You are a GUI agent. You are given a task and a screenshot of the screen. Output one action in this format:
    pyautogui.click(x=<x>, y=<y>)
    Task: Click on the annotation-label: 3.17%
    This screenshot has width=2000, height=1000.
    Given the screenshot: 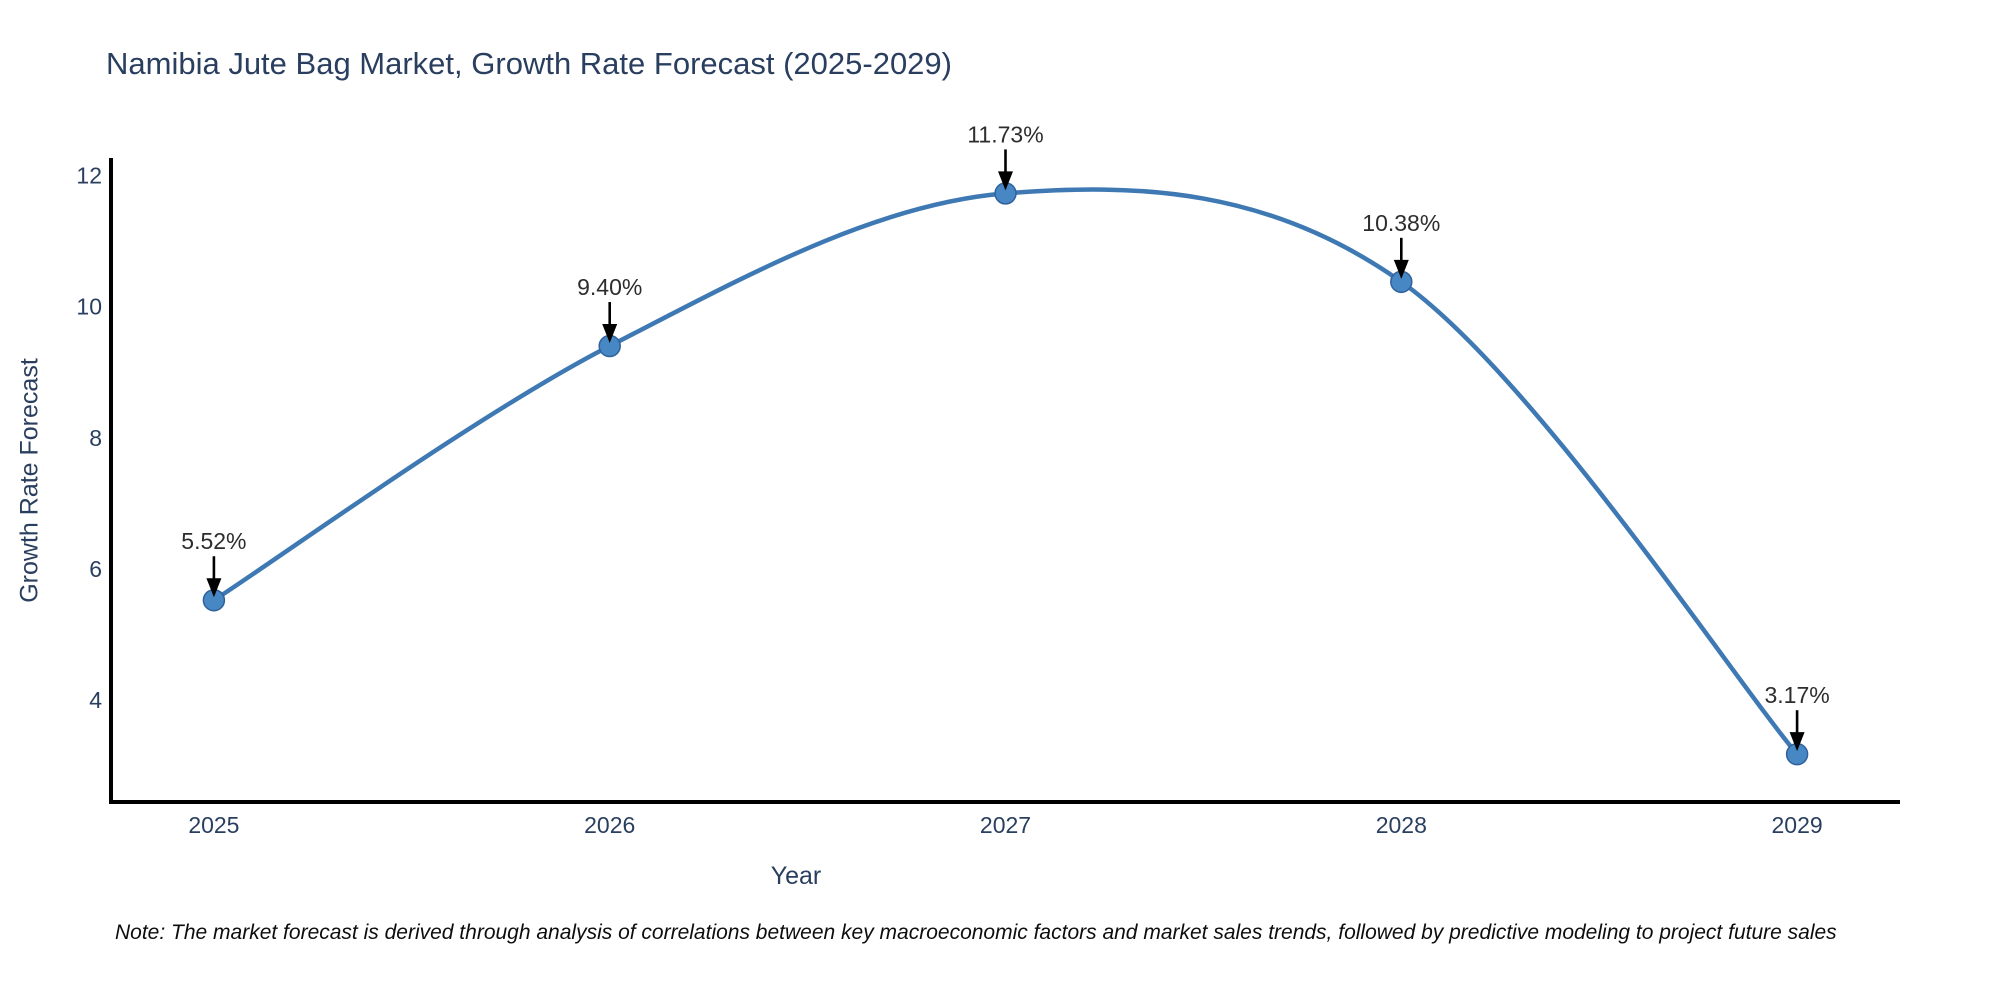 What is the action you would take?
    pyautogui.click(x=1796, y=695)
    